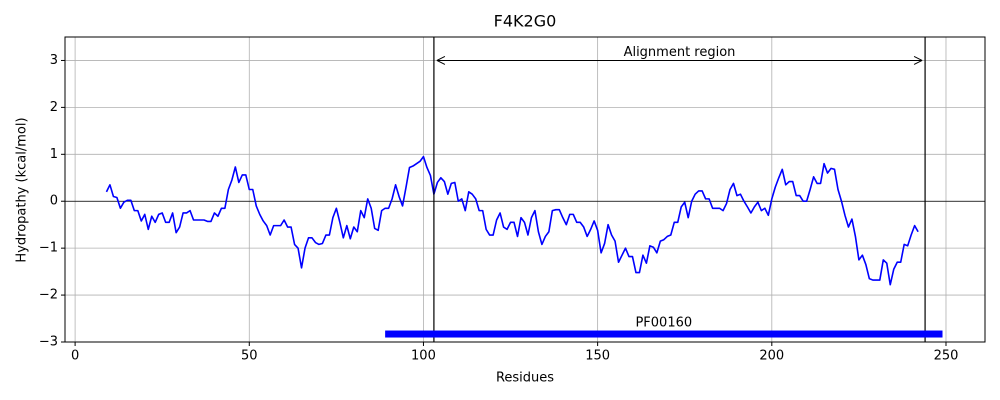  Describe the element at coordinates (54, 201) in the screenshot. I see `y-tick-label: 0` at that location.